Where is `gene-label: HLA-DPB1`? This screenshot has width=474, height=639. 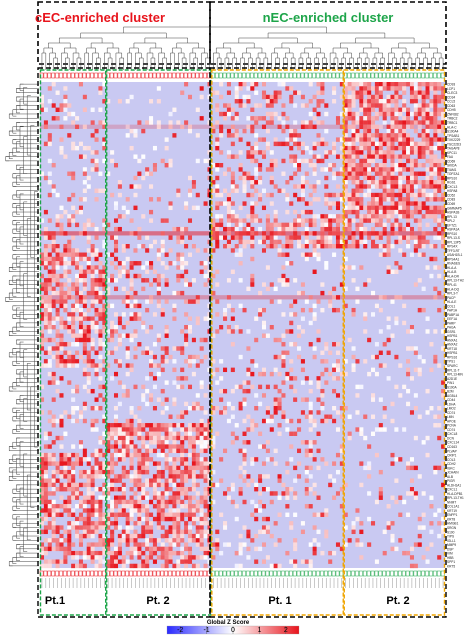
gene-label: HLA-DPB1 is located at coordinates (455, 494).